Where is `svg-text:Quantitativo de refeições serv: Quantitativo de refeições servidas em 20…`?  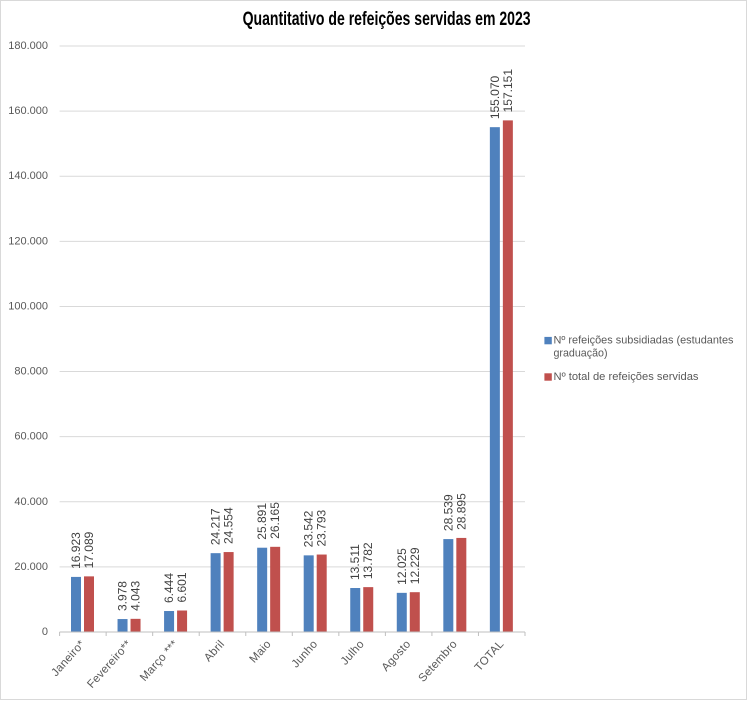 svg-text:Quantitativo de refeições serv: Quantitativo de refeições servidas em 20… is located at coordinates (387, 19).